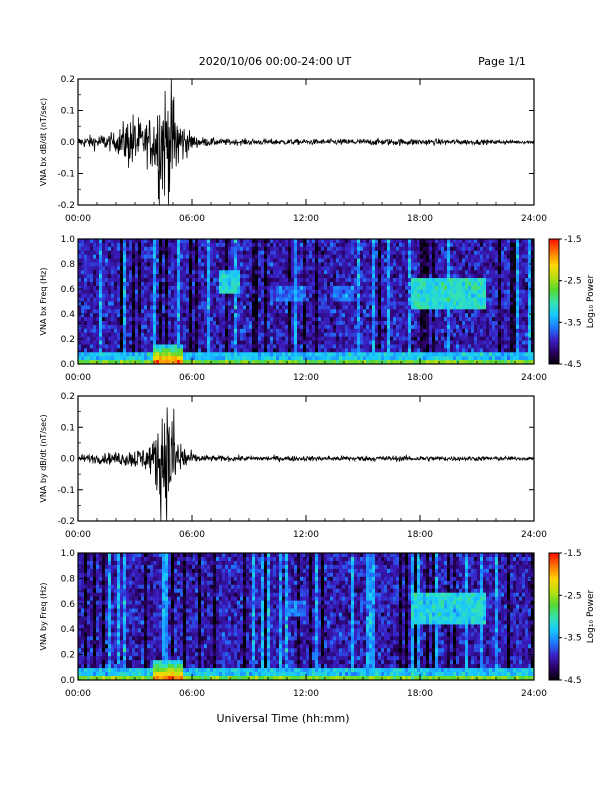 This screenshot has height=792, width=612. Describe the element at coordinates (68, 265) in the screenshot. I see `spectrogram-panel-2-y-tick-label: 0.8` at that location.